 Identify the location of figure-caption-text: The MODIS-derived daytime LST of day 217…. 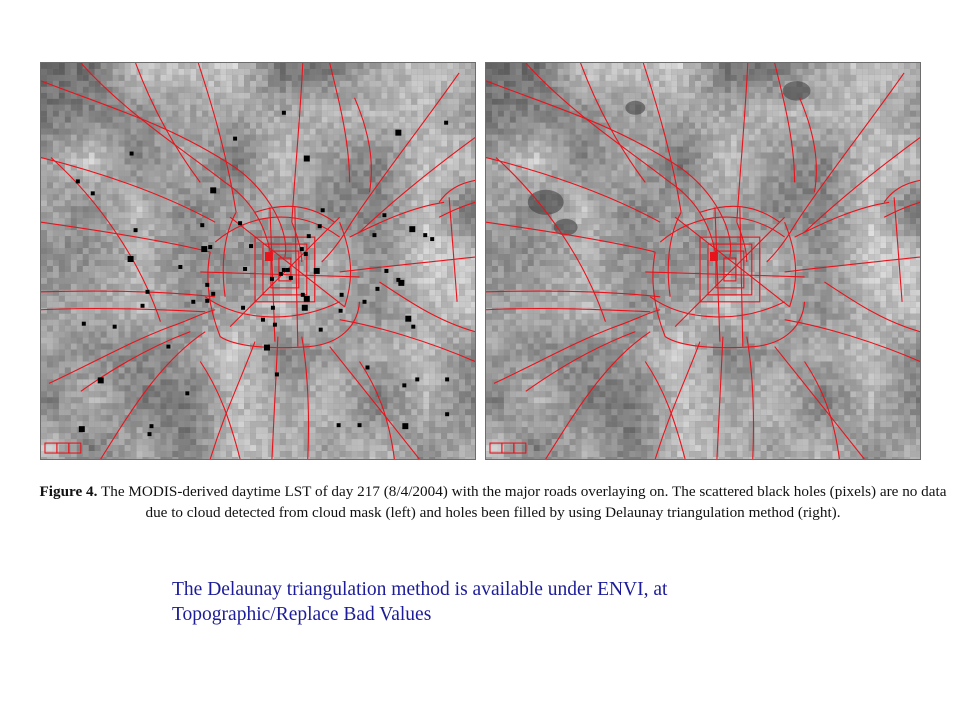
(523, 502).